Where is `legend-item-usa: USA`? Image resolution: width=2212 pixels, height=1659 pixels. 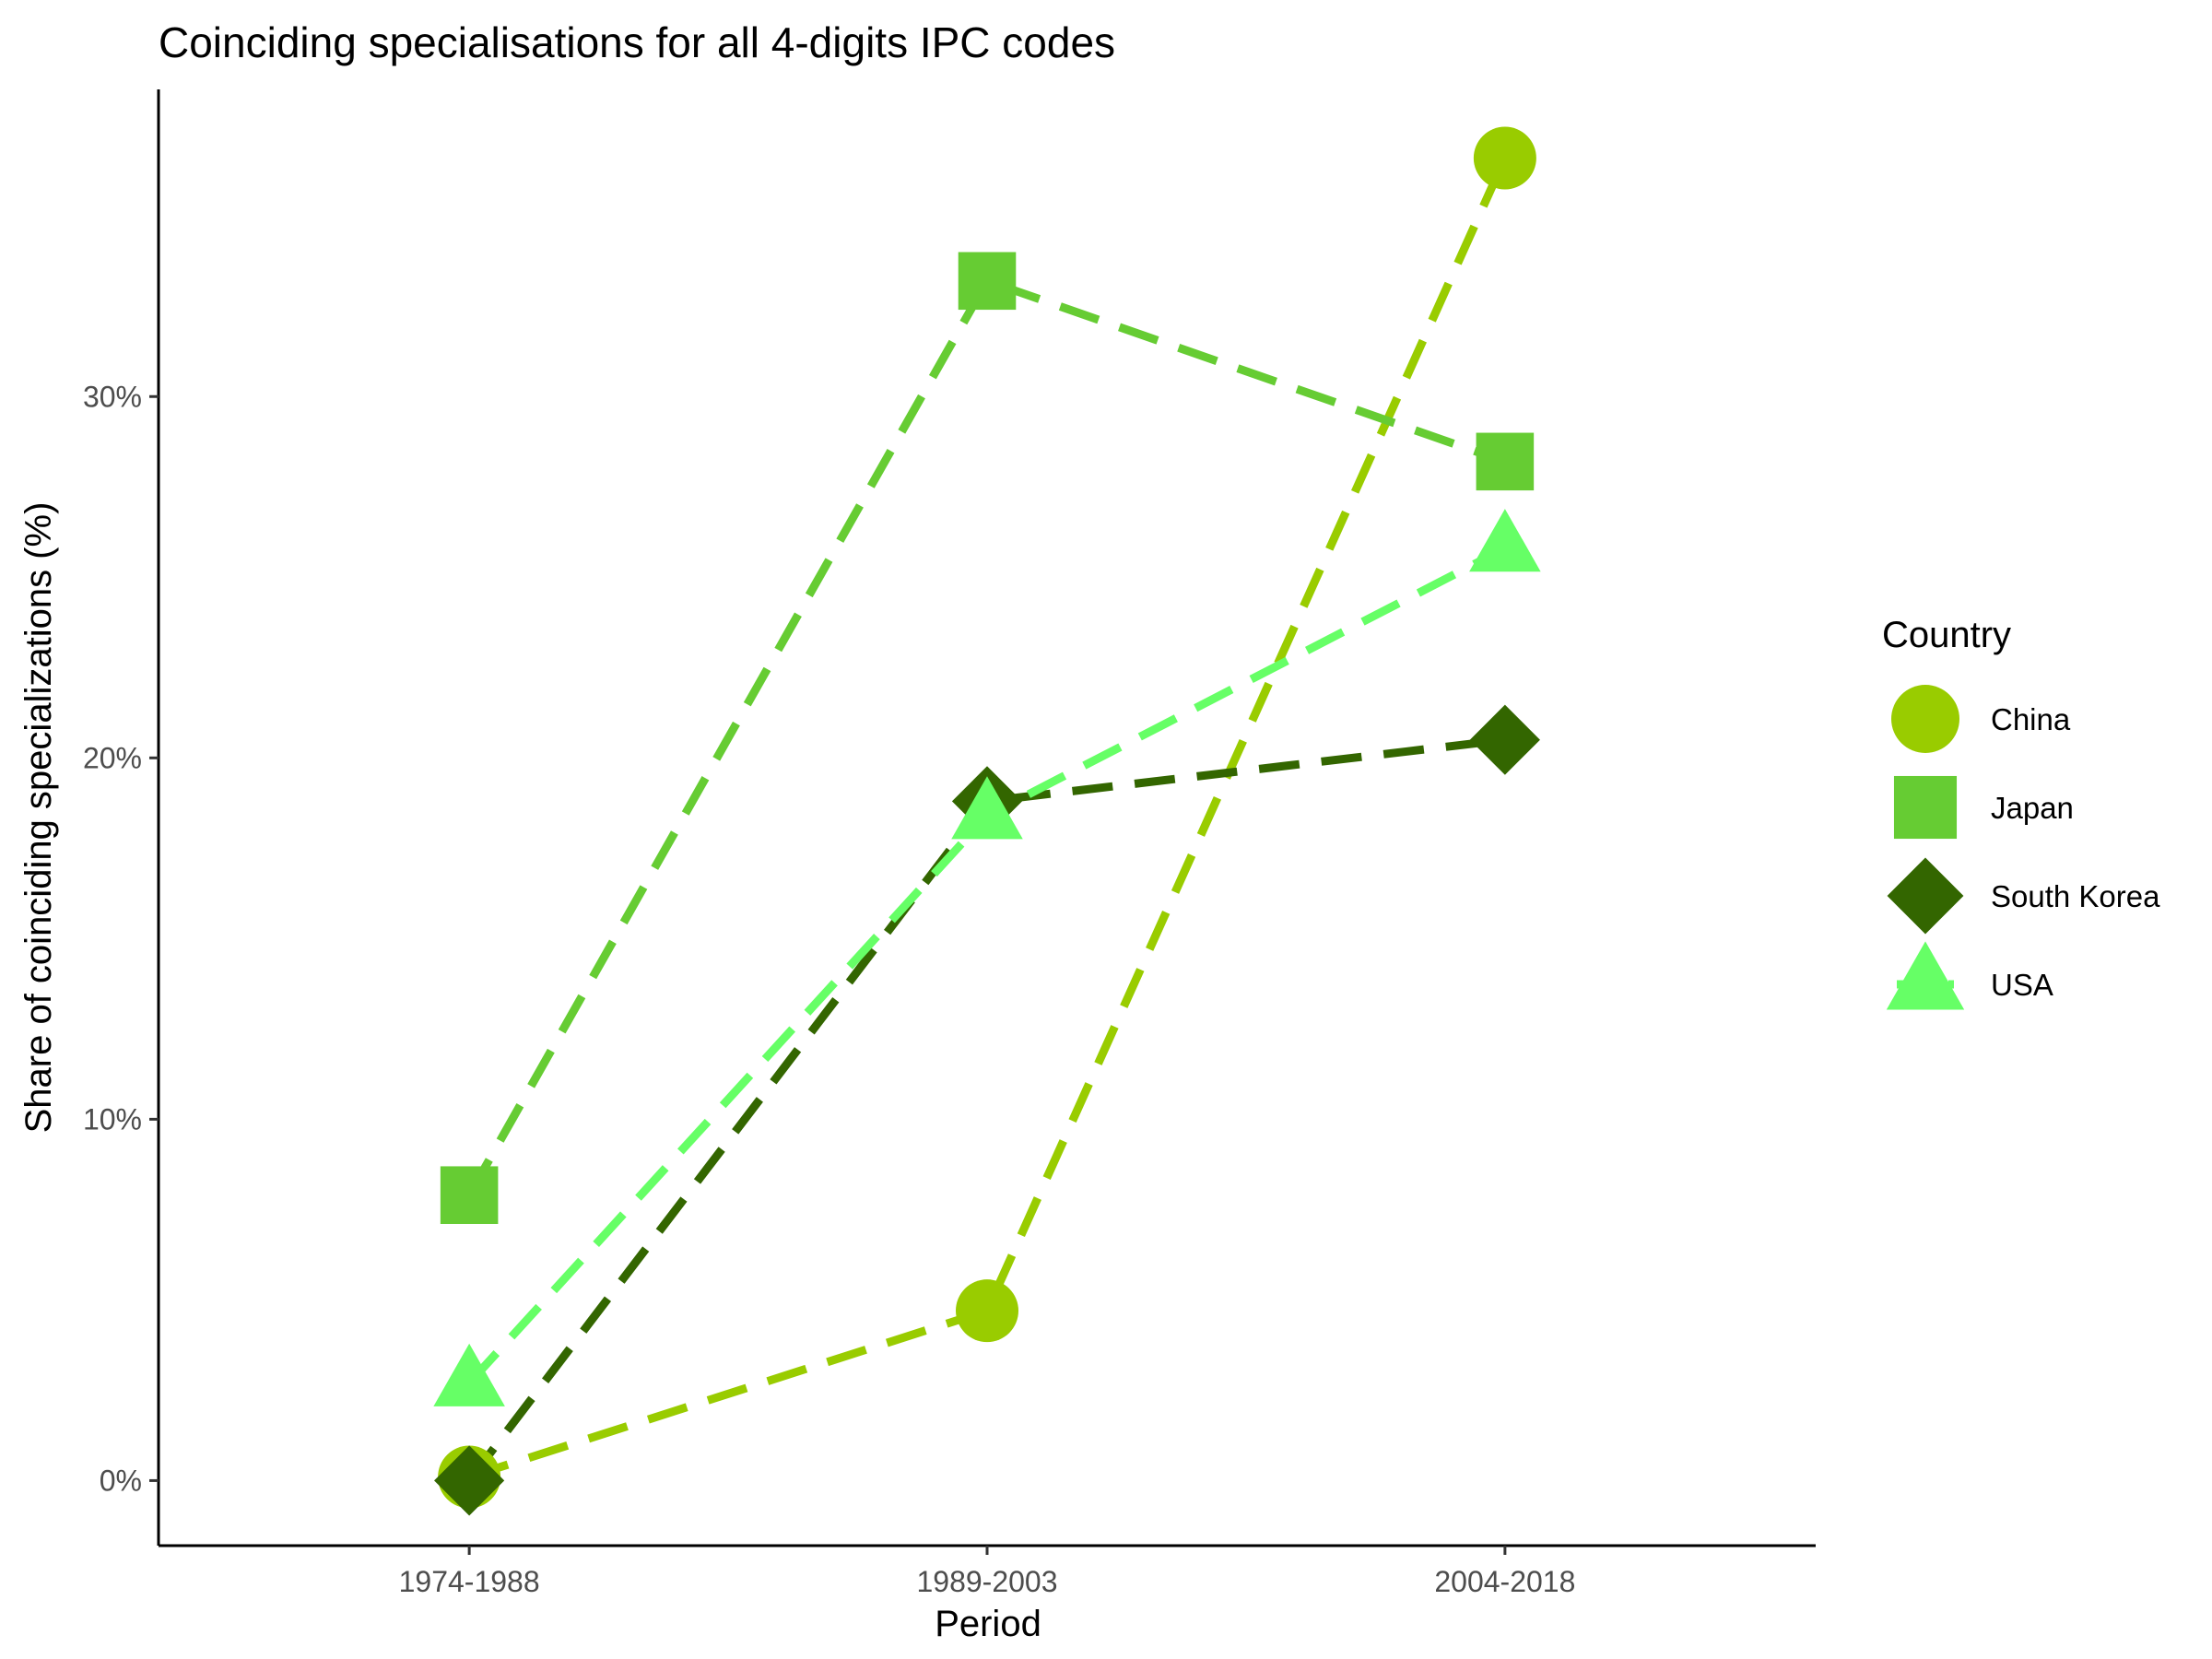
legend-item-usa: USA is located at coordinates (1969, 975).